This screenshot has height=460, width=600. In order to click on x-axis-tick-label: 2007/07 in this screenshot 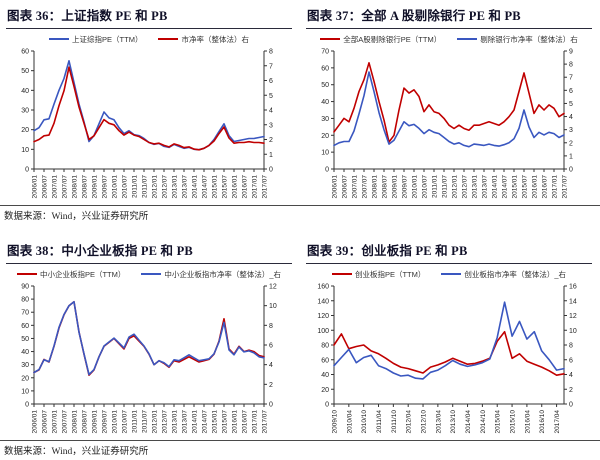, I will do `click(65, 422)`.